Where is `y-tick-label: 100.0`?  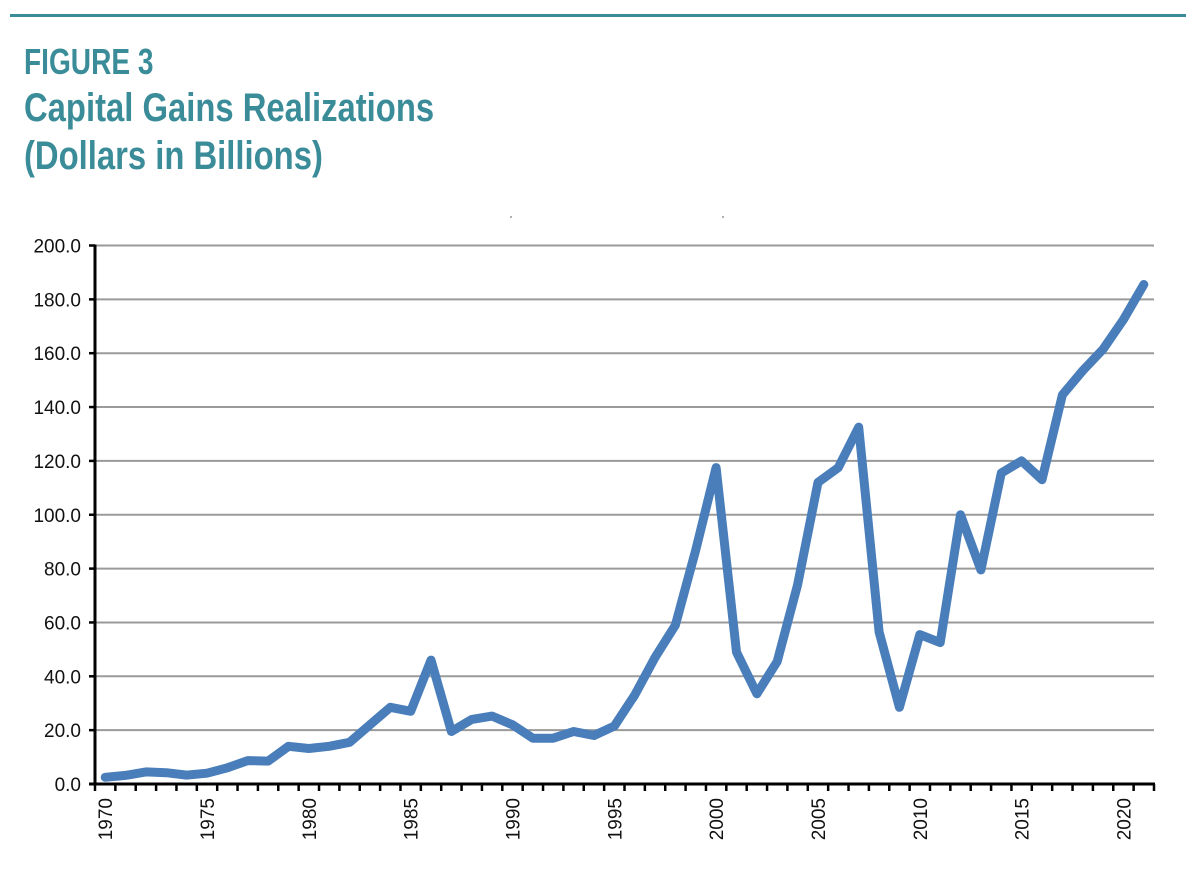 y-tick-label: 100.0 is located at coordinates (57, 516).